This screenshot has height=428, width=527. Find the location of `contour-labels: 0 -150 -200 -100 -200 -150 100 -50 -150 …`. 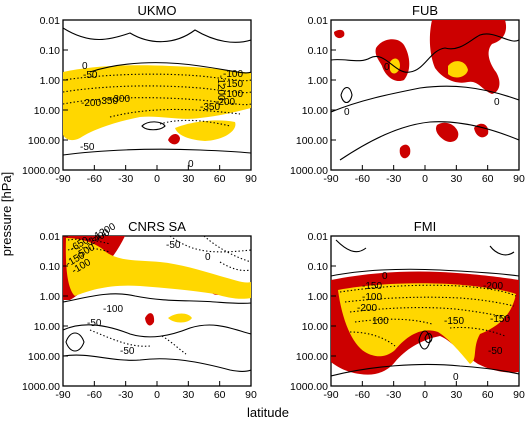

contour-labels: 0 -150 -200 -100 -200 -150 100 -50 -150 … is located at coordinates (433, 327).